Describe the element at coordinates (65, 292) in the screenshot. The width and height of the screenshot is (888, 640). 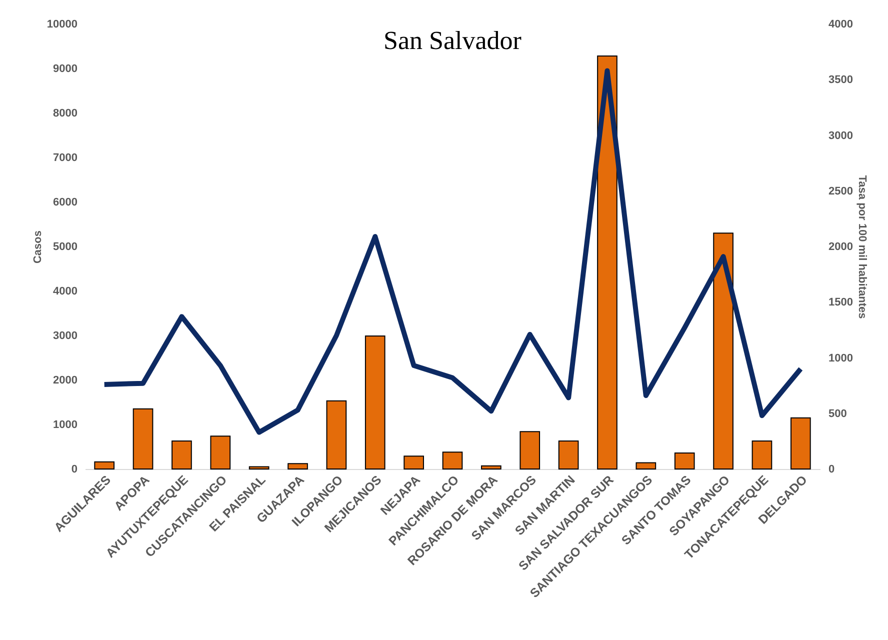
I see `y-tick-label: 4000` at that location.